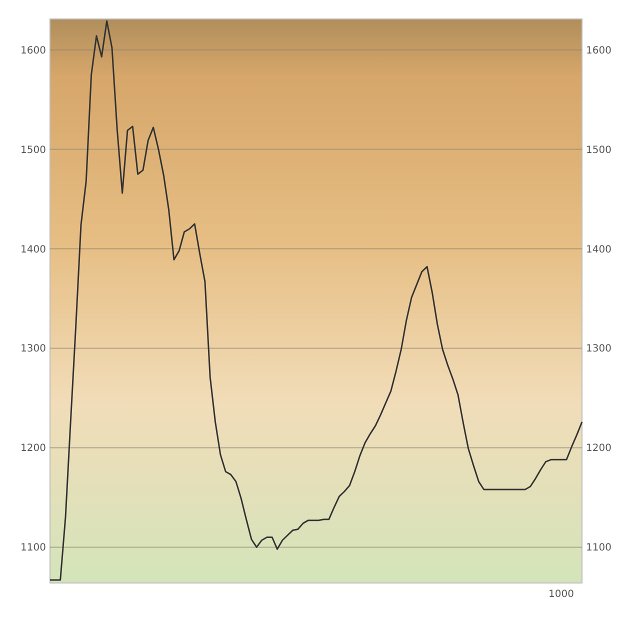  What do you see at coordinates (599, 50) in the screenshot?
I see `y2-tick-label: 1600` at bounding box center [599, 50].